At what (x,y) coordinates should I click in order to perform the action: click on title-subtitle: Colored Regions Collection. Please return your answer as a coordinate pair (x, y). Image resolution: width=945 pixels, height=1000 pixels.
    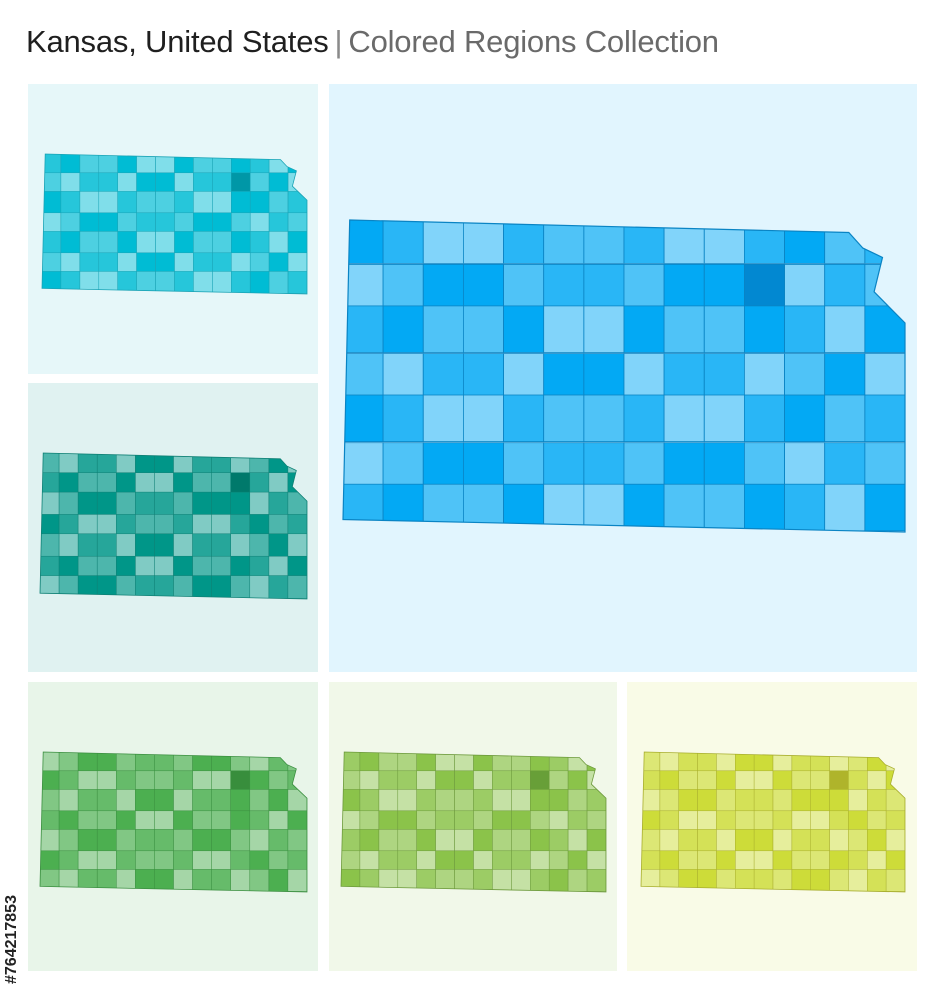
    Looking at the image, I should click on (533, 41).